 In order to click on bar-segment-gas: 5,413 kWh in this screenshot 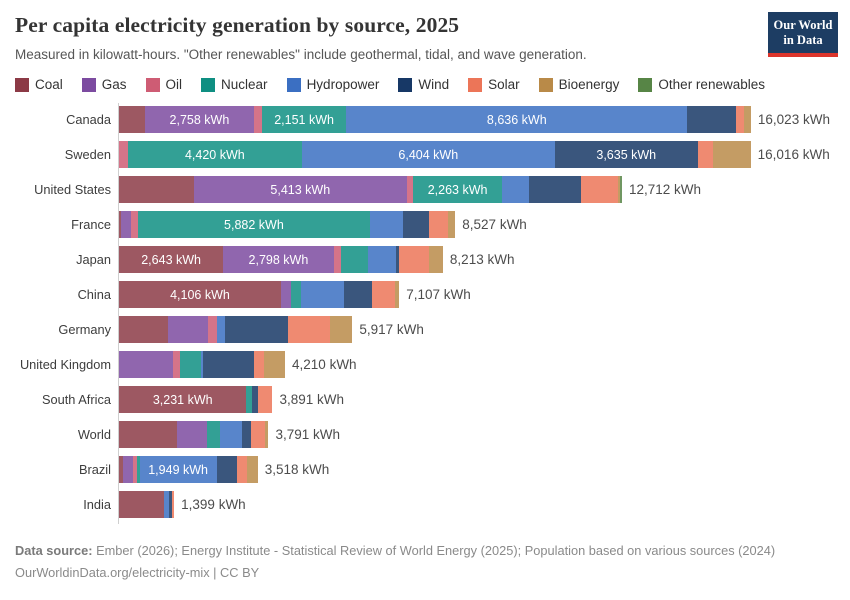, I will do `click(300, 190)`.